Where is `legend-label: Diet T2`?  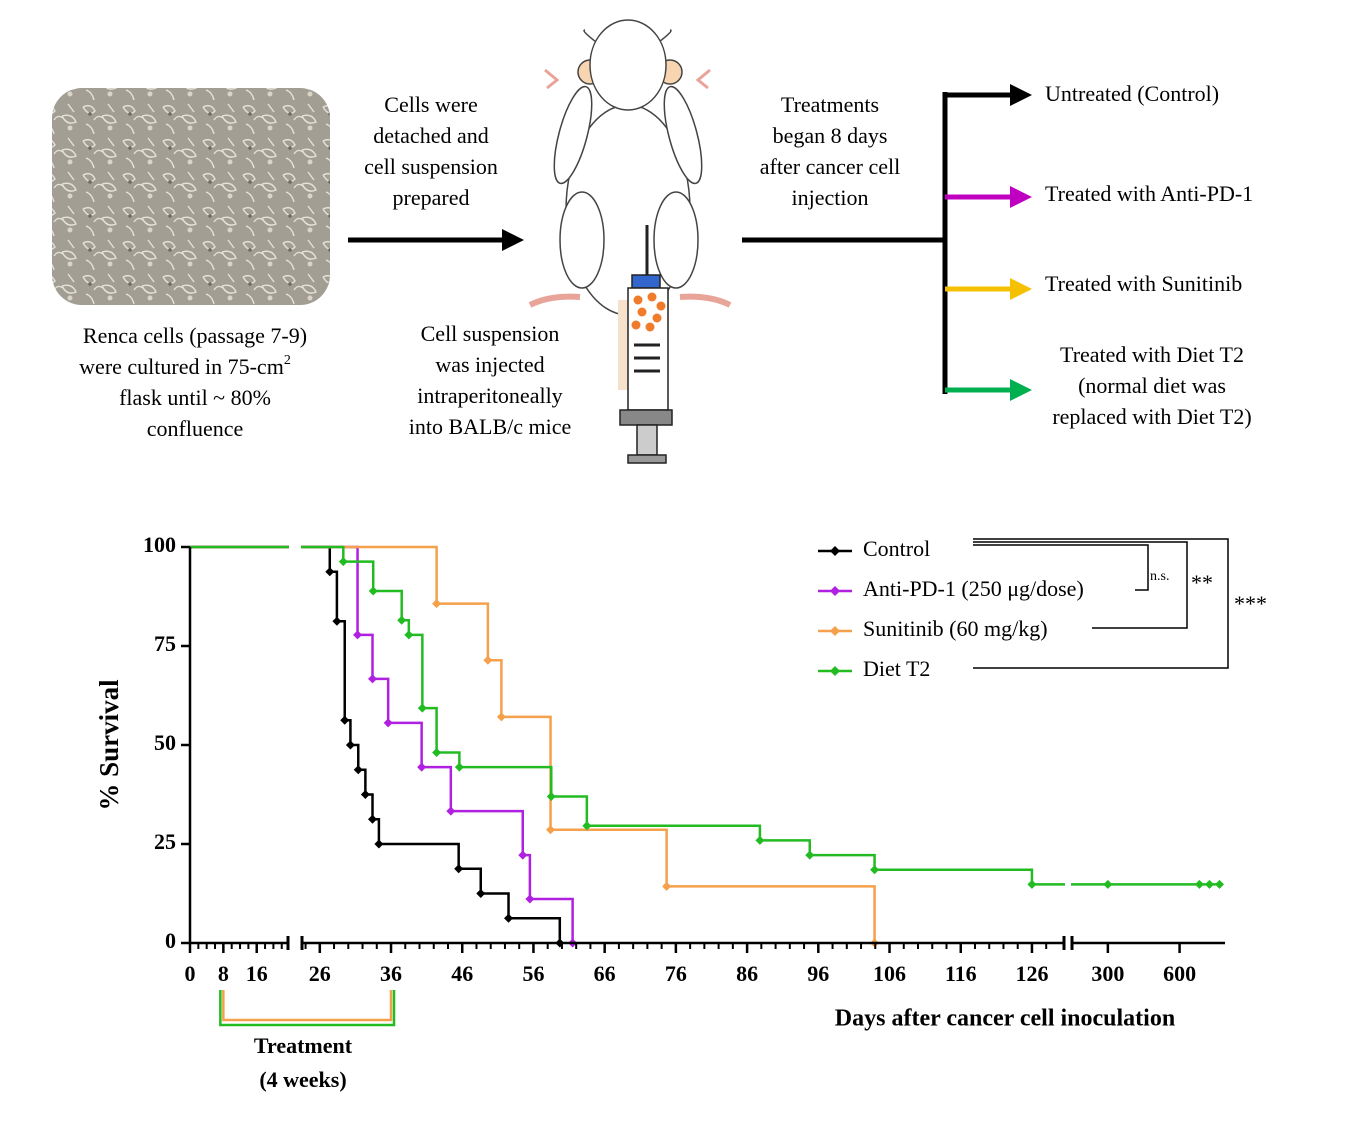
legend-label: Diet T2 is located at coordinates (896, 668).